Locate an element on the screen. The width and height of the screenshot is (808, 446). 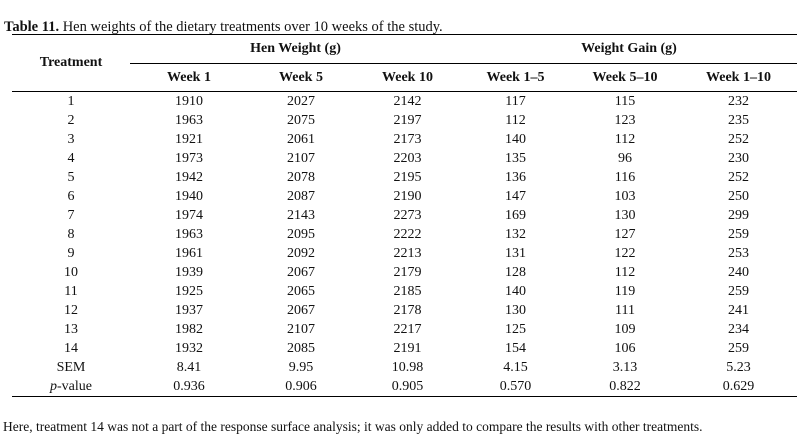
row-label: 5 is located at coordinates (71, 177).